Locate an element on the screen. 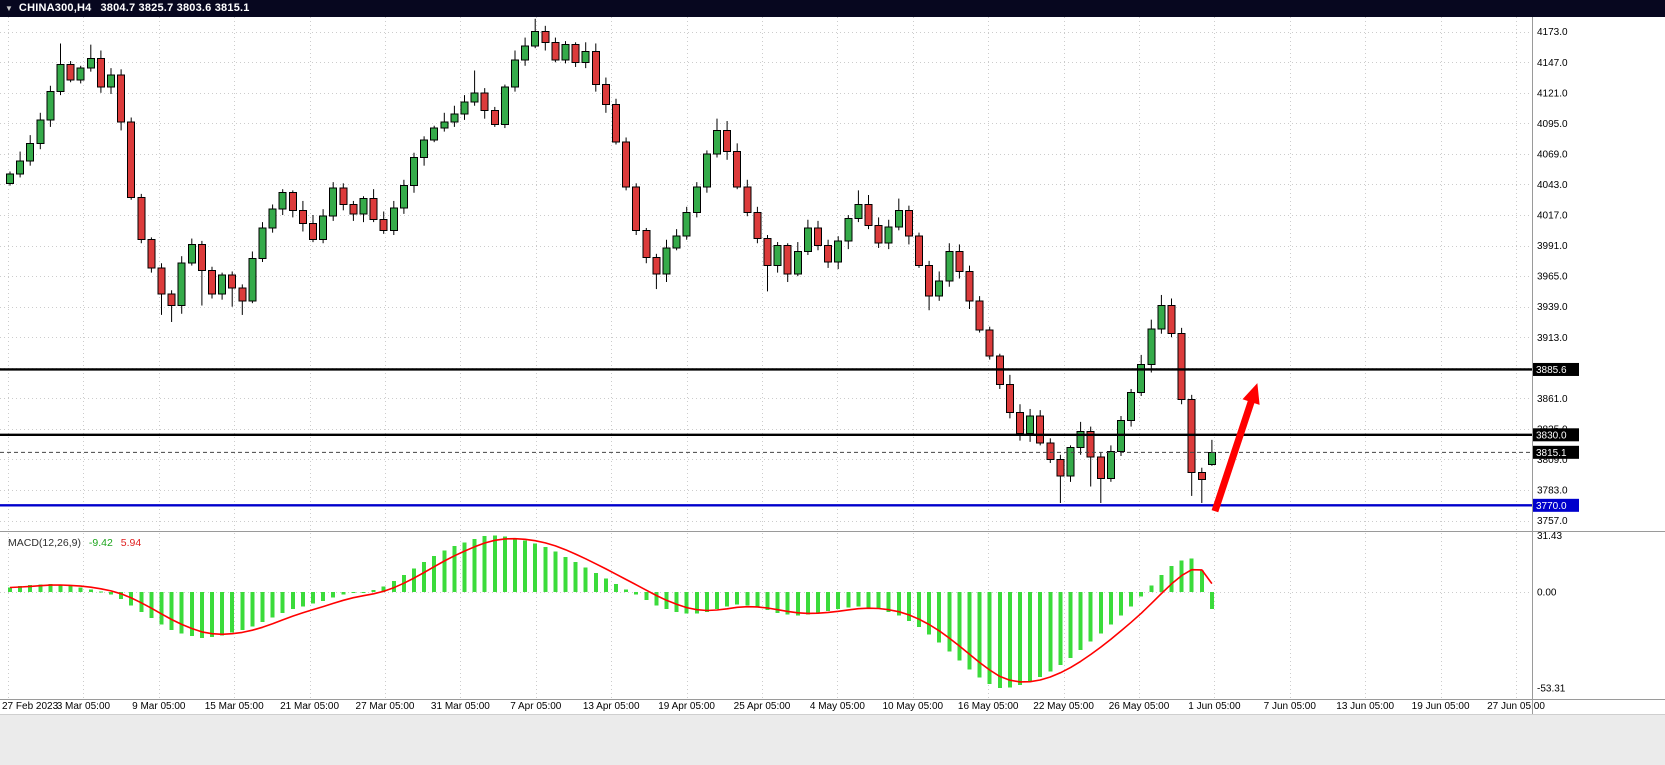 The height and width of the screenshot is (765, 1665). svg-text: 4095.0 is located at coordinates (1552, 124).